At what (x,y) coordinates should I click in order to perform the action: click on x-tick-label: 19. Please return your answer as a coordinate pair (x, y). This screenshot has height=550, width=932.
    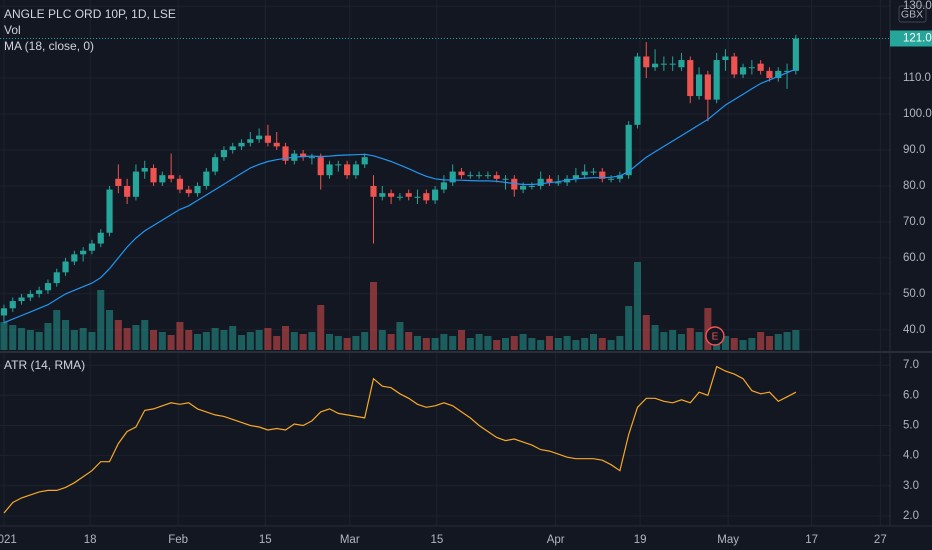
    Looking at the image, I should click on (640, 540).